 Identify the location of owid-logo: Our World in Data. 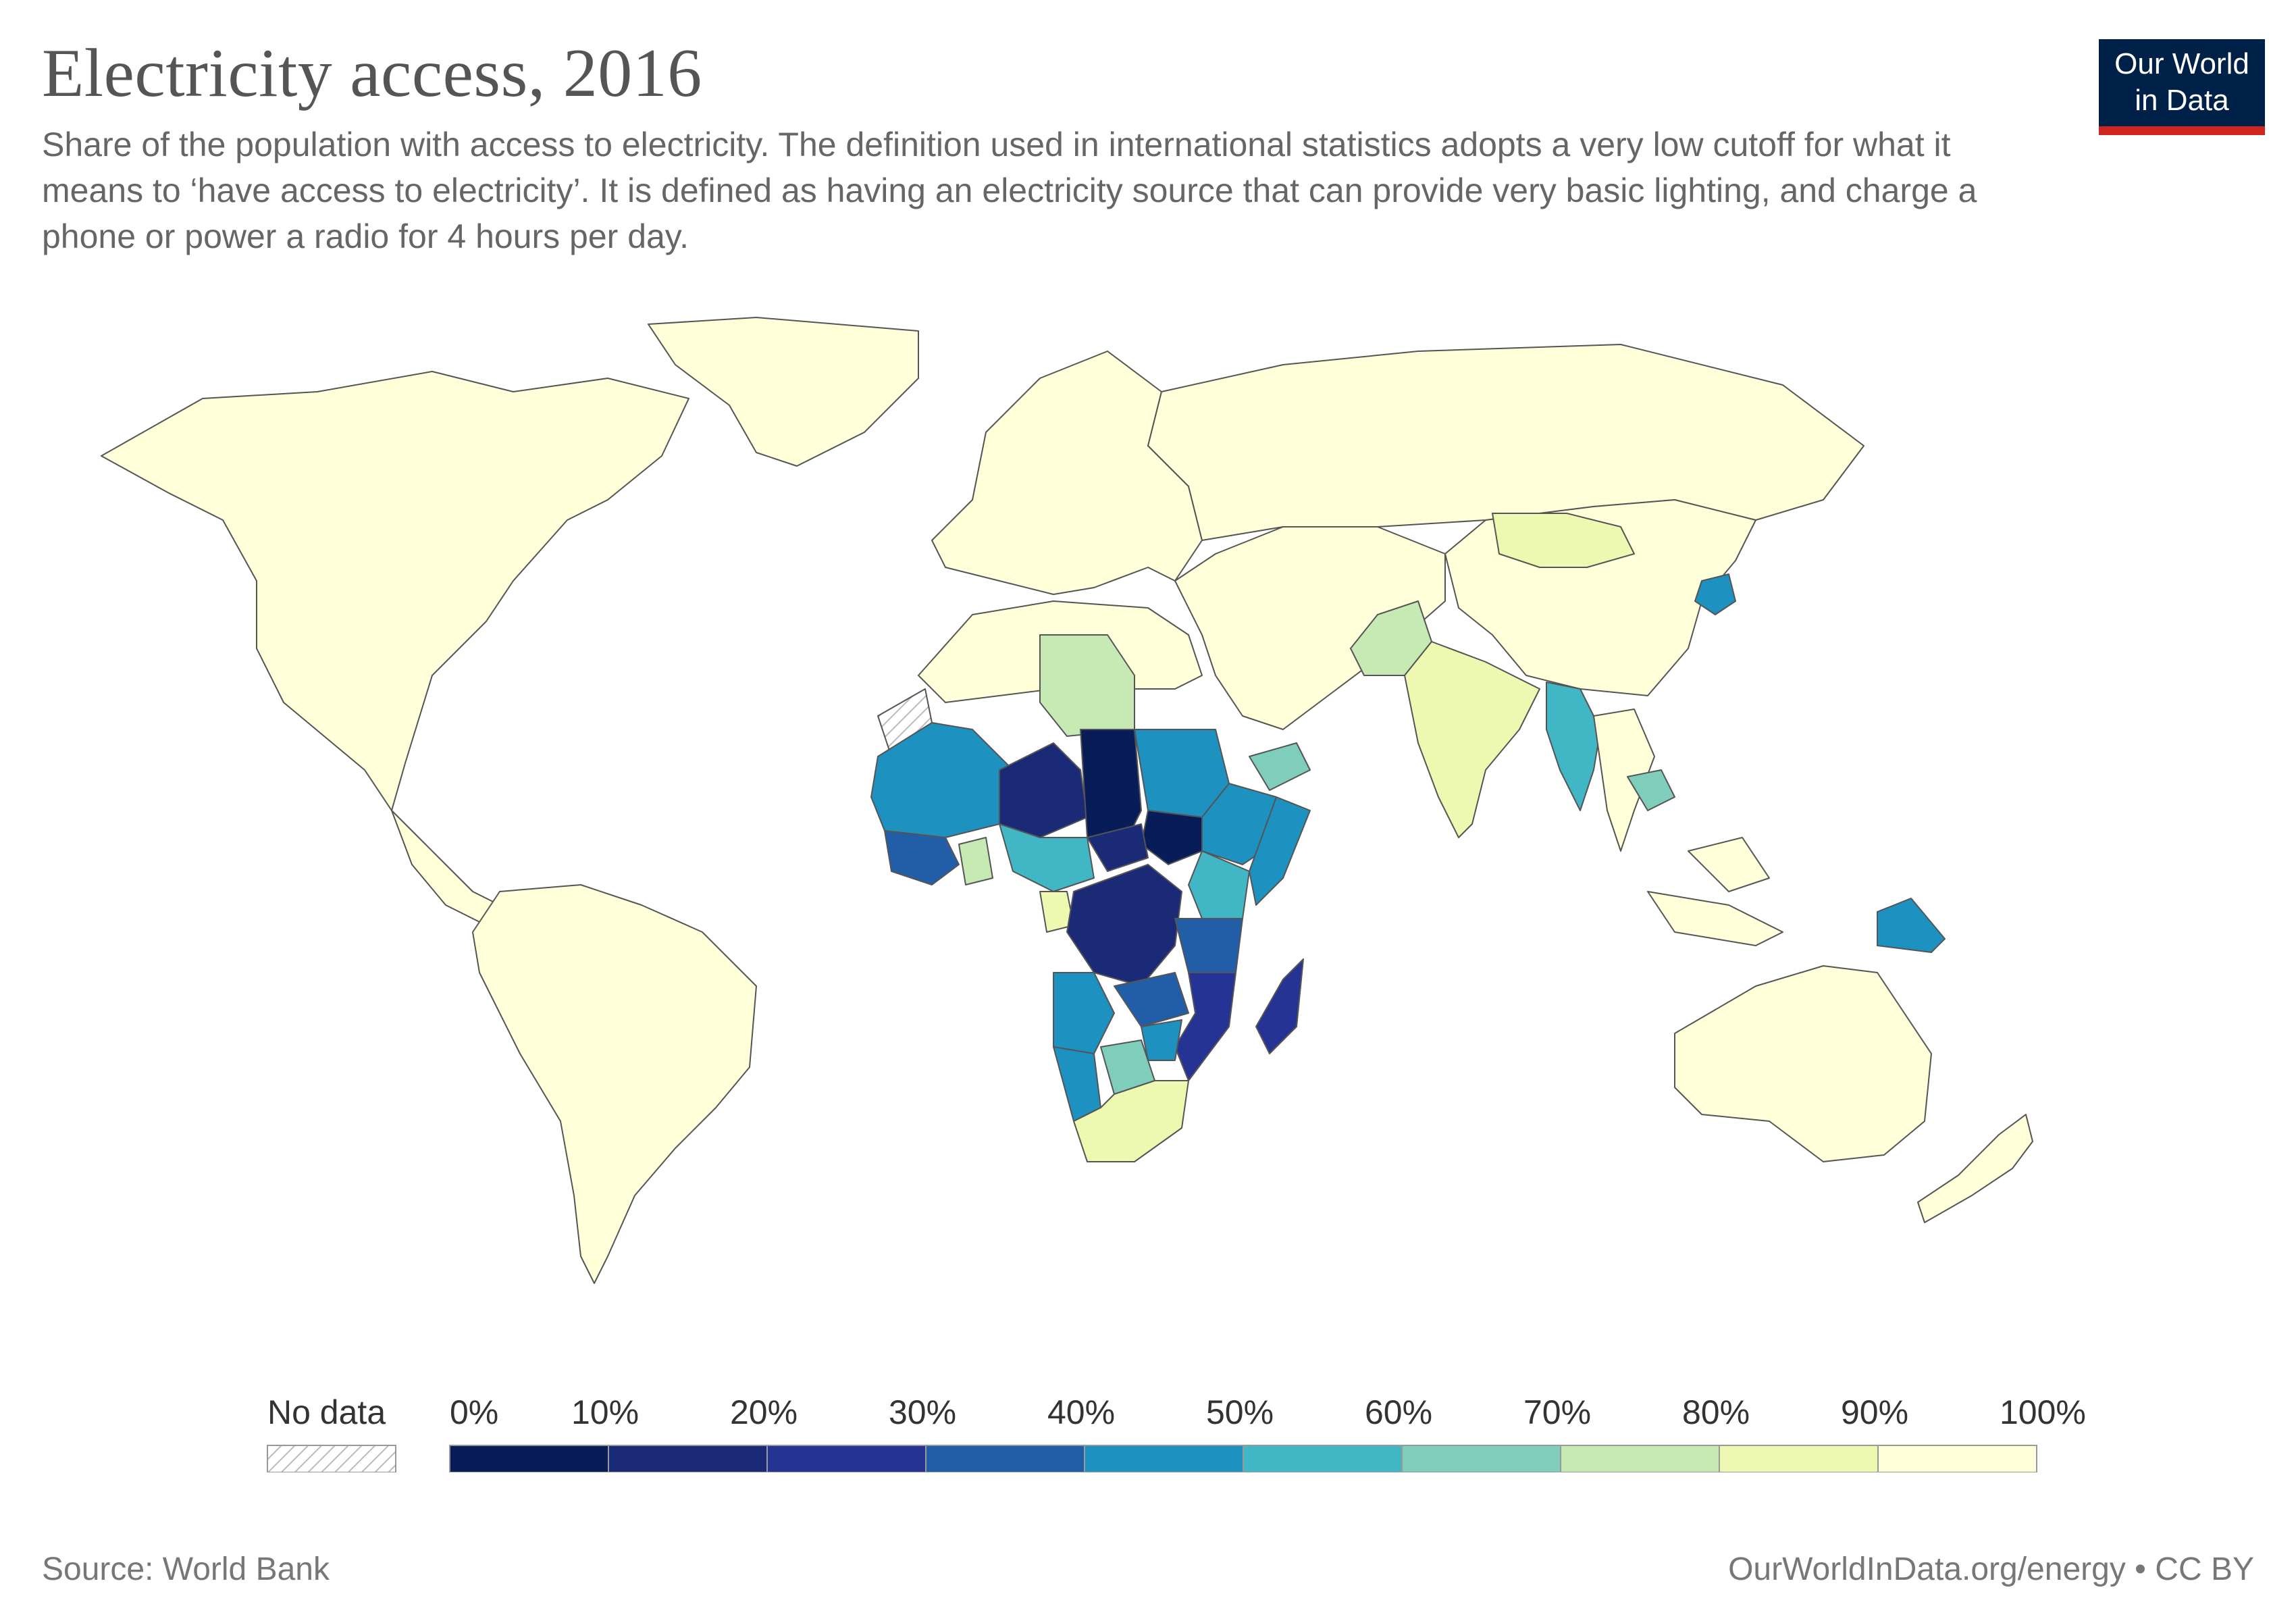
(2182, 87).